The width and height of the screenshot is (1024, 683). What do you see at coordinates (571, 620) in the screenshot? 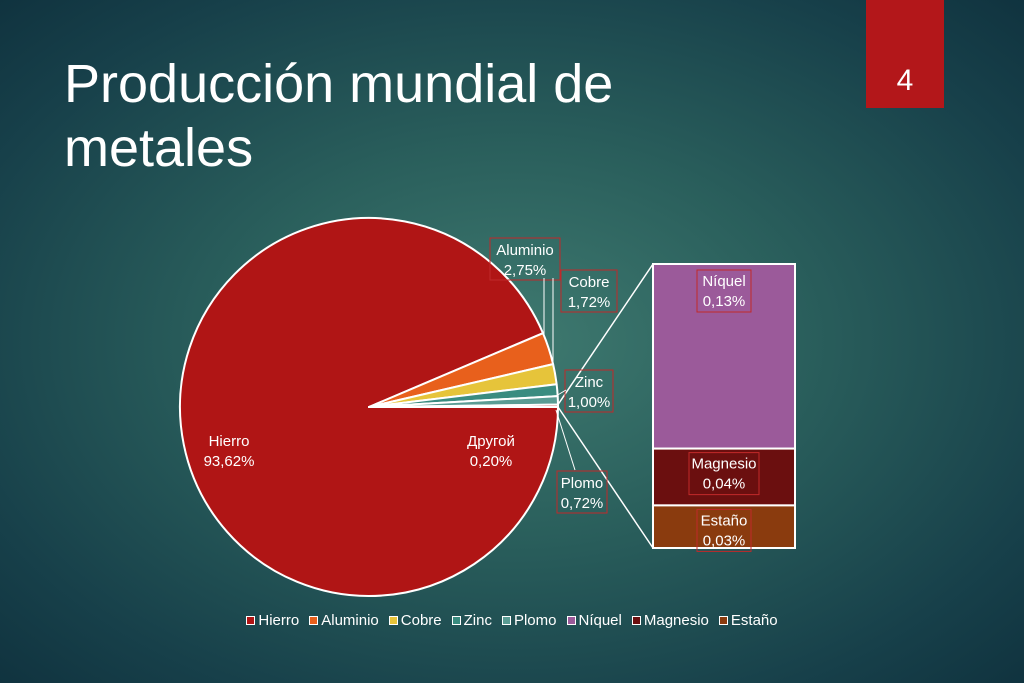
I see `legend-swatch-niquel` at bounding box center [571, 620].